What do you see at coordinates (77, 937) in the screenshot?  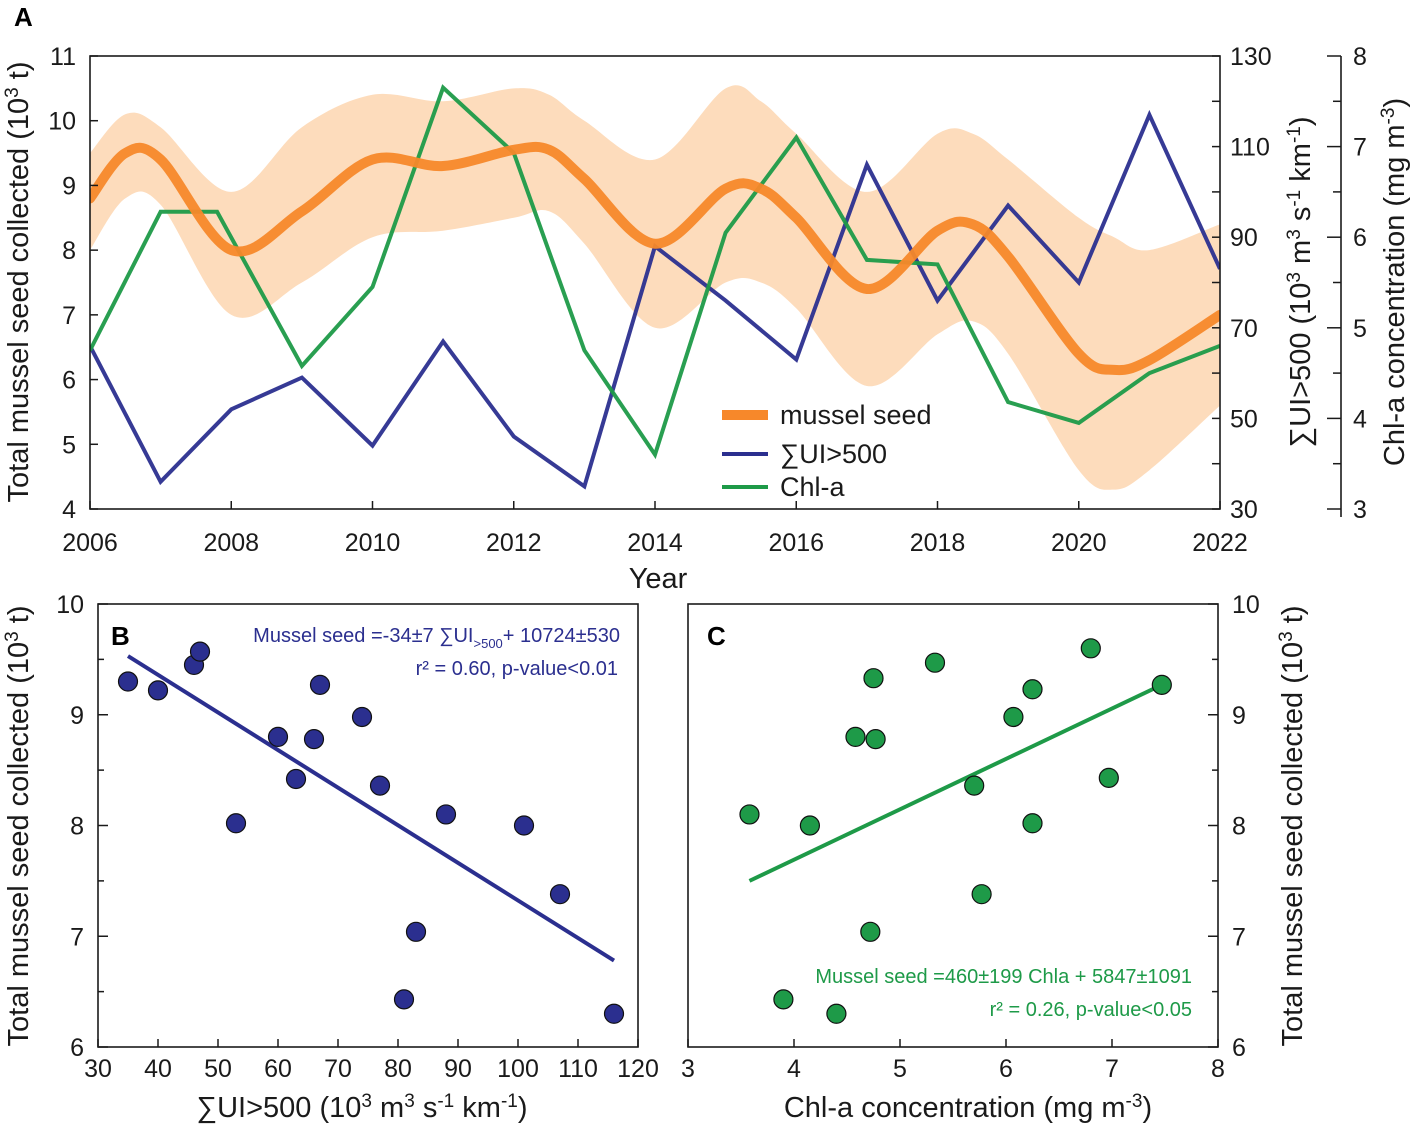 I see `b-ytick-label: 7` at bounding box center [77, 937].